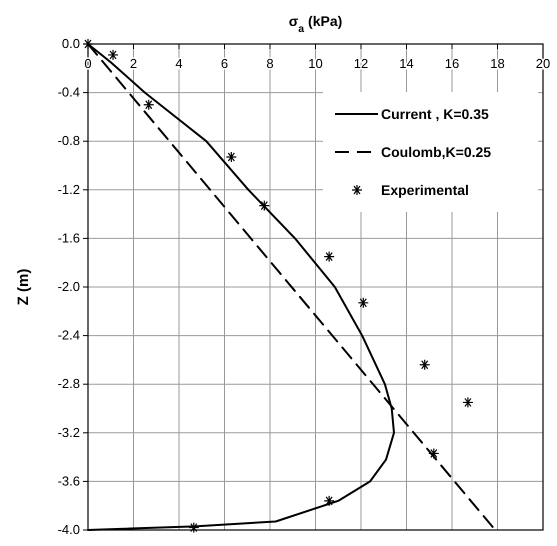  What do you see at coordinates (69, 286) in the screenshot?
I see `y-tick-label: -2.0` at bounding box center [69, 286].